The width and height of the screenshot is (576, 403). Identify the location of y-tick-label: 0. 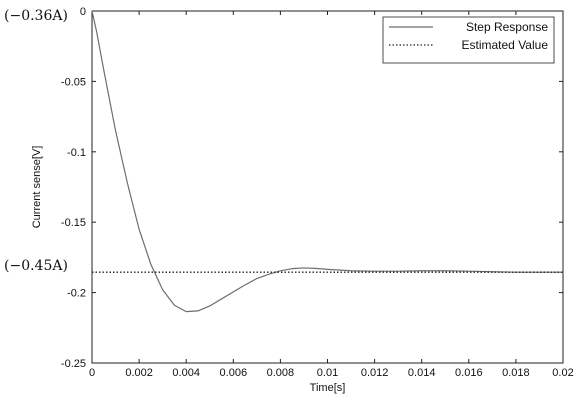
(83, 12).